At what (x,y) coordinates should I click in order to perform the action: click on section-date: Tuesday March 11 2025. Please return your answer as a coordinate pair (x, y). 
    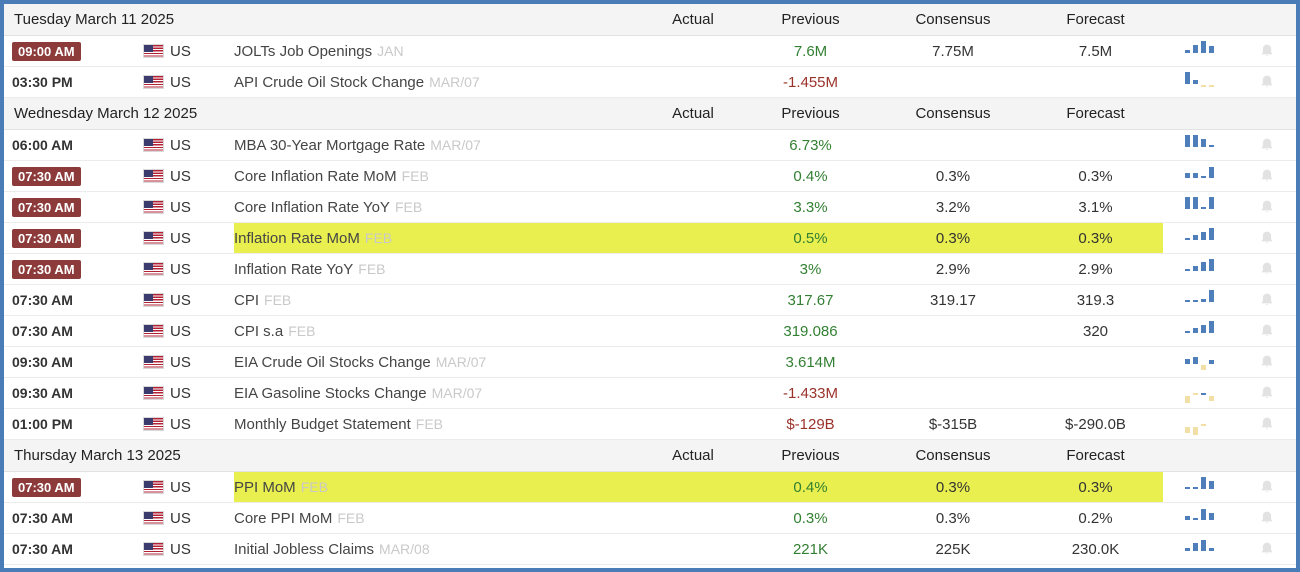
    Looking at the image, I should click on (94, 19).